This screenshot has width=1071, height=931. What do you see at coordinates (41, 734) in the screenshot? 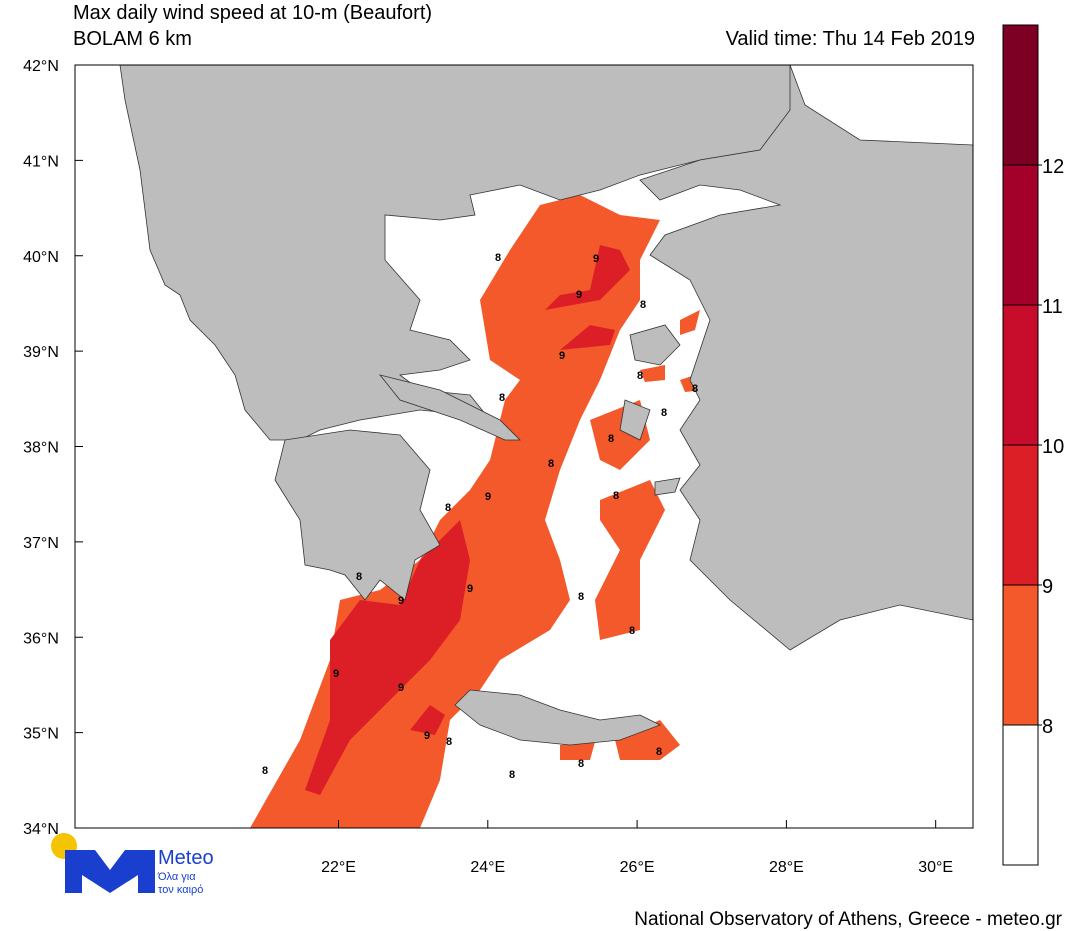
I see `y-tick-label: 35°N` at bounding box center [41, 734].